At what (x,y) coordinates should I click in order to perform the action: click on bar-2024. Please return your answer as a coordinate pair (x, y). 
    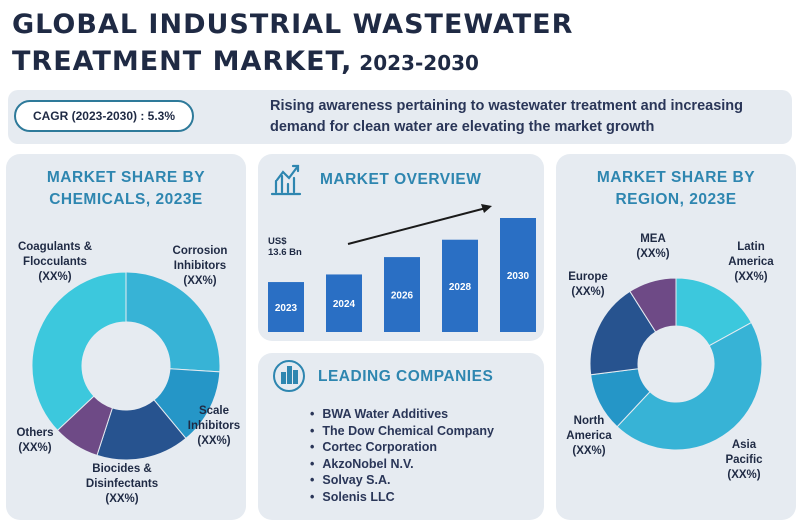
    Looking at the image, I should click on (344, 303).